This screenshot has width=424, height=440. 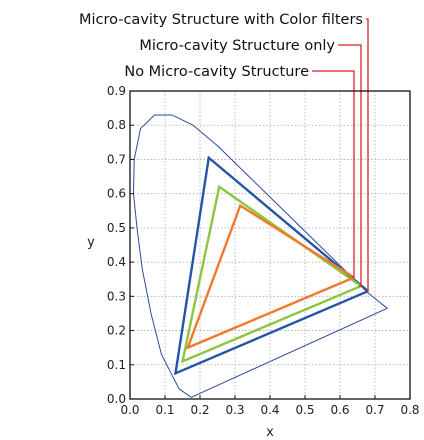 What do you see at coordinates (116, 399) in the screenshot?
I see `y-tick-label: 0.0` at bounding box center [116, 399].